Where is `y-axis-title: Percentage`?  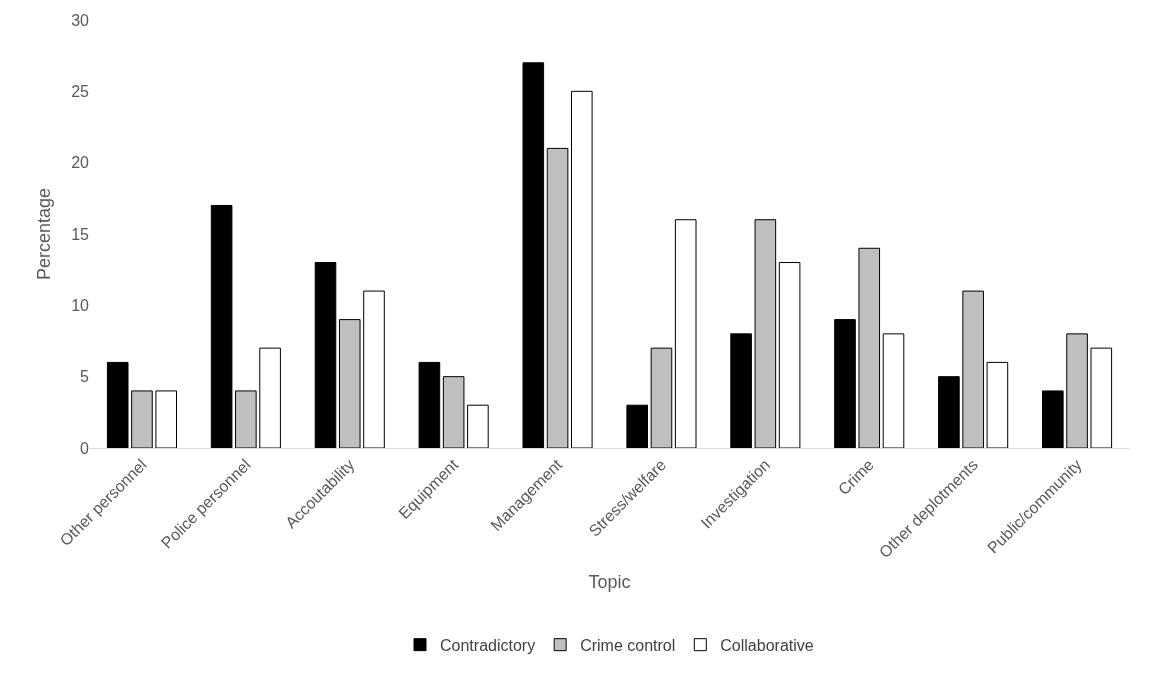
y-axis-title: Percentage is located at coordinates (44, 234).